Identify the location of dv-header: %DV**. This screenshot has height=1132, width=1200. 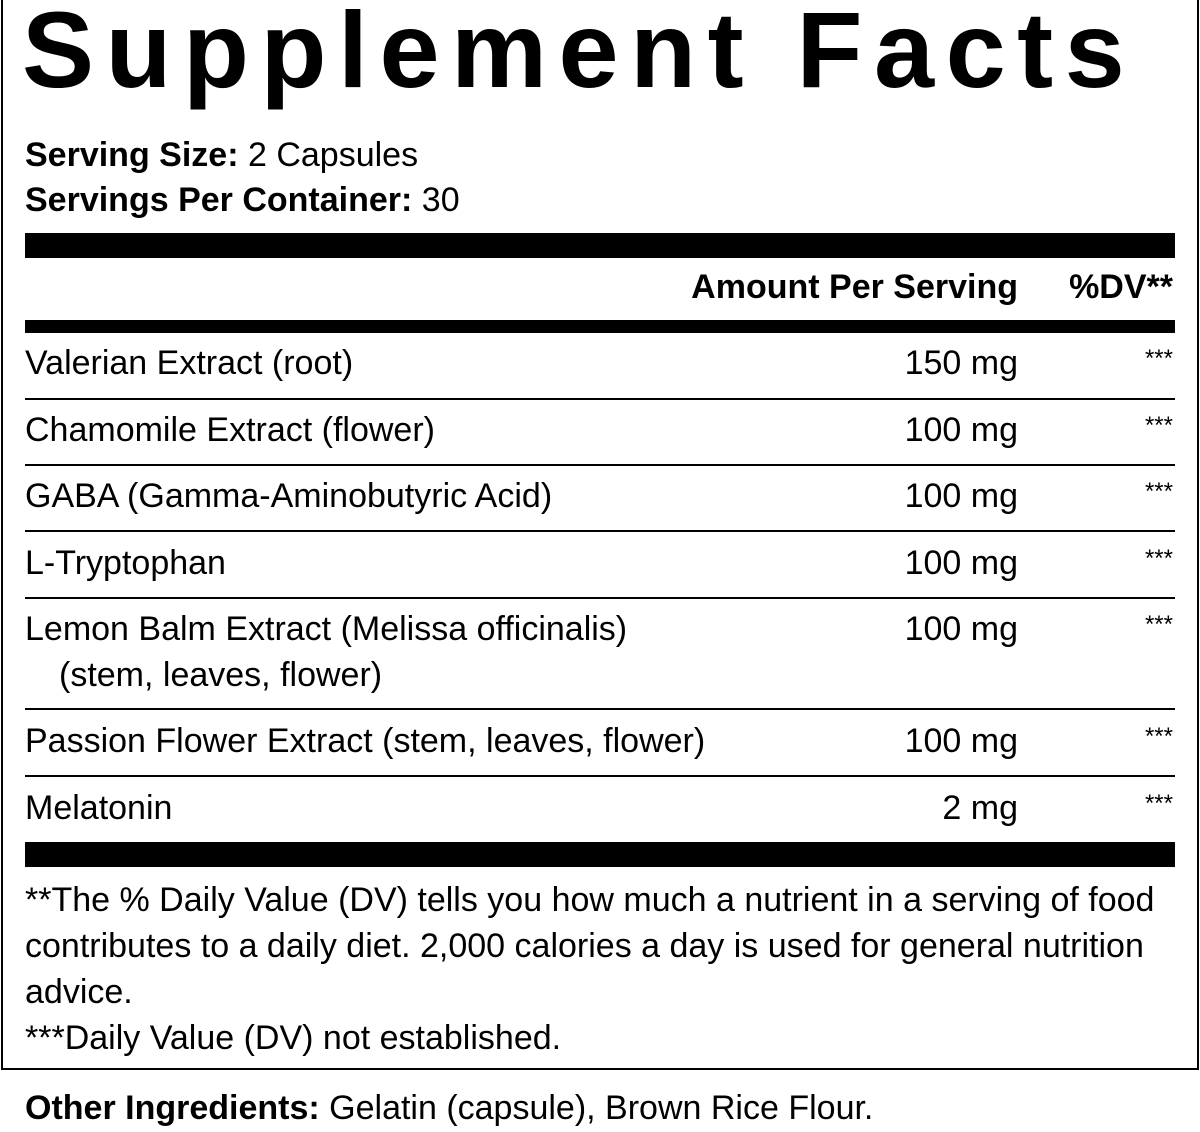
(1121, 287).